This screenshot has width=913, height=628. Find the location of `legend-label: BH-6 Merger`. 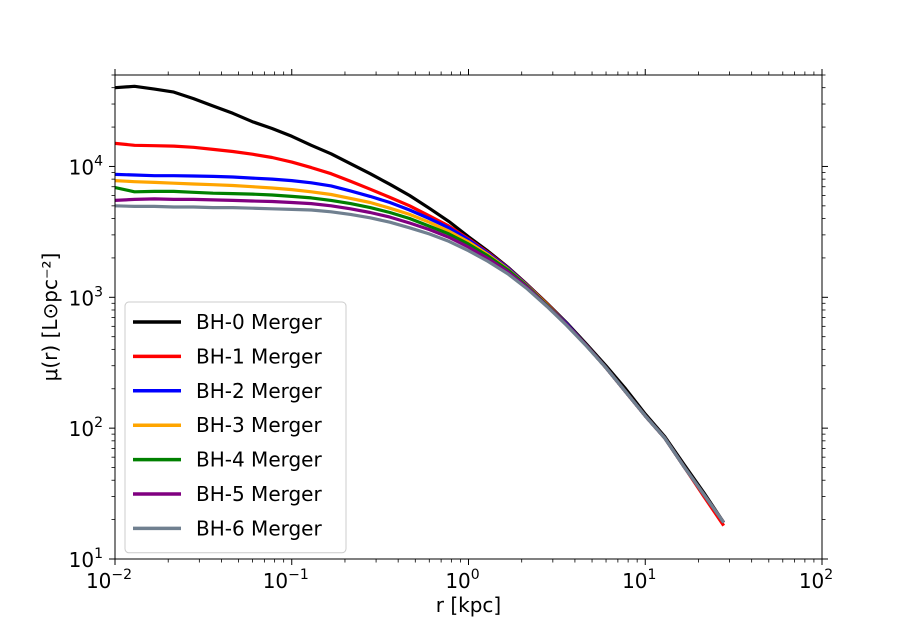

legend-label: BH-6 Merger is located at coordinates (259, 528).